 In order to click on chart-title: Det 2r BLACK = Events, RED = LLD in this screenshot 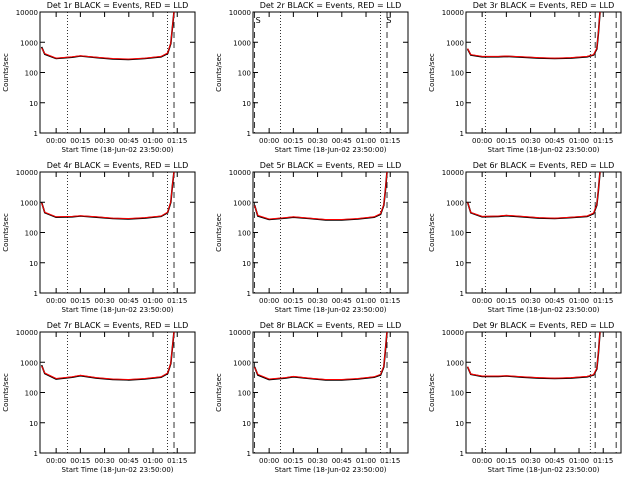, I will do `click(331, 5)`.